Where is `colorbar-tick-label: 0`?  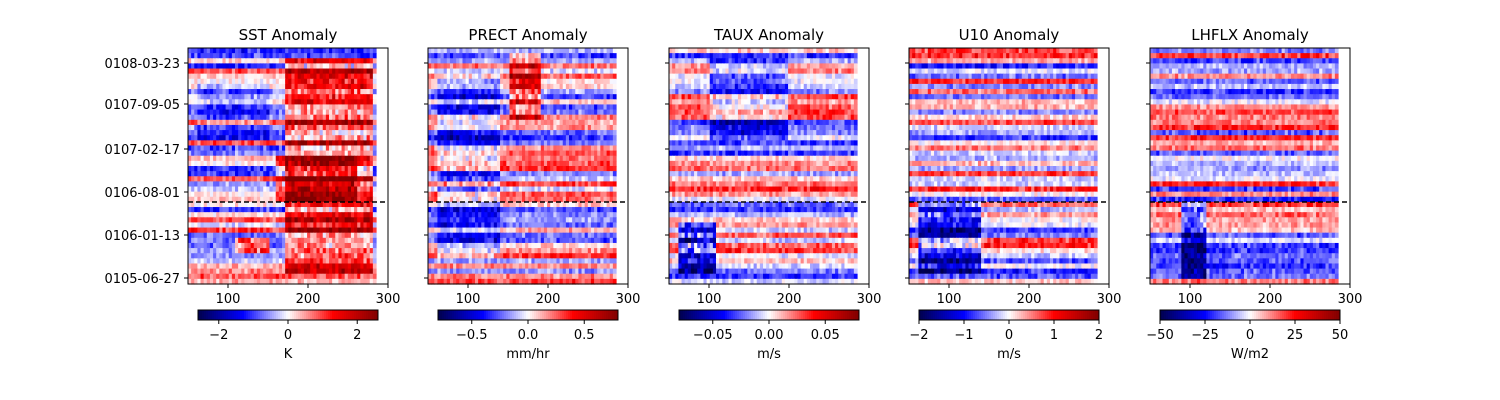
colorbar-tick-label: 0 is located at coordinates (288, 335).